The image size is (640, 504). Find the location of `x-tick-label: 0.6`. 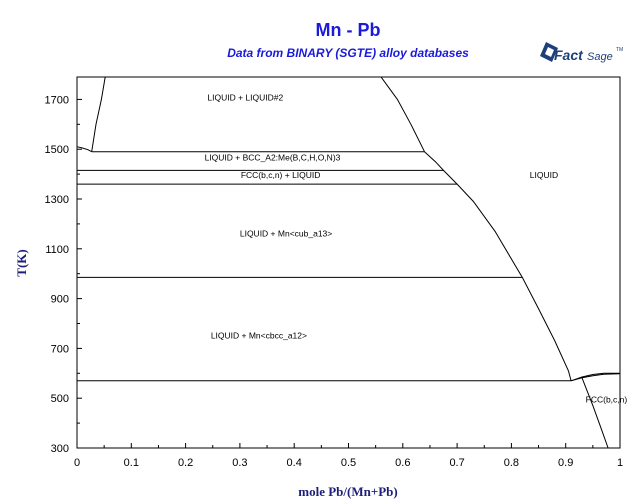

x-tick-label: 0.6 is located at coordinates (402, 463).